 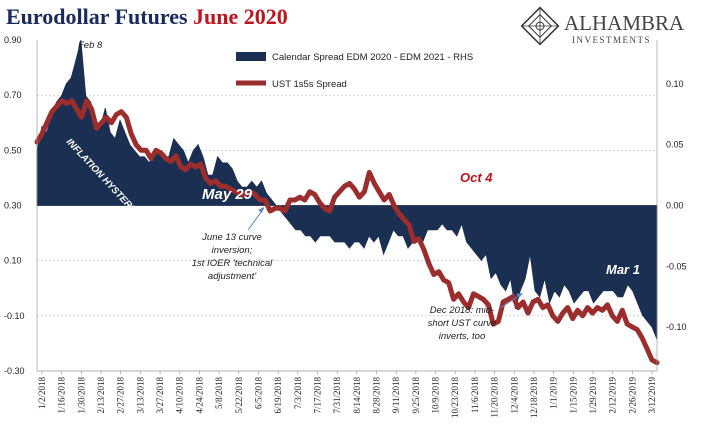 I want to click on left-tick-label: 0.50, so click(x=13, y=150).